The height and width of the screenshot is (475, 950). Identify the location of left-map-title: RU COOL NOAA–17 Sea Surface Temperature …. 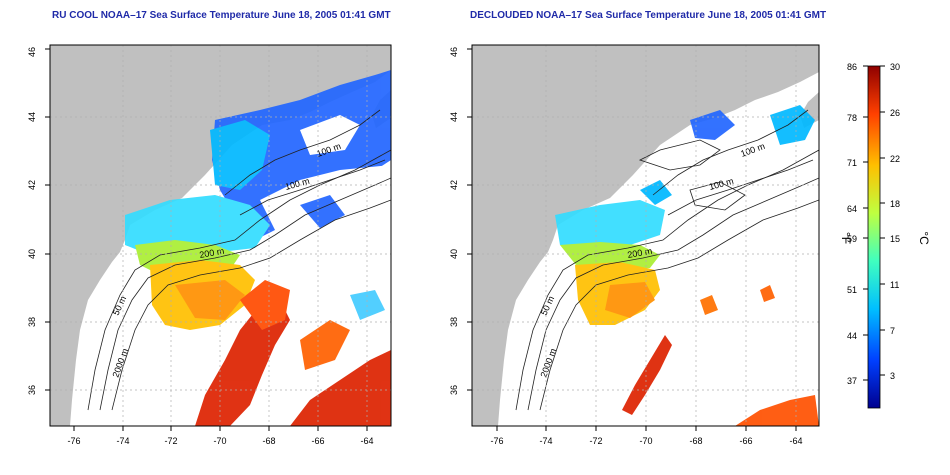
(221, 15).